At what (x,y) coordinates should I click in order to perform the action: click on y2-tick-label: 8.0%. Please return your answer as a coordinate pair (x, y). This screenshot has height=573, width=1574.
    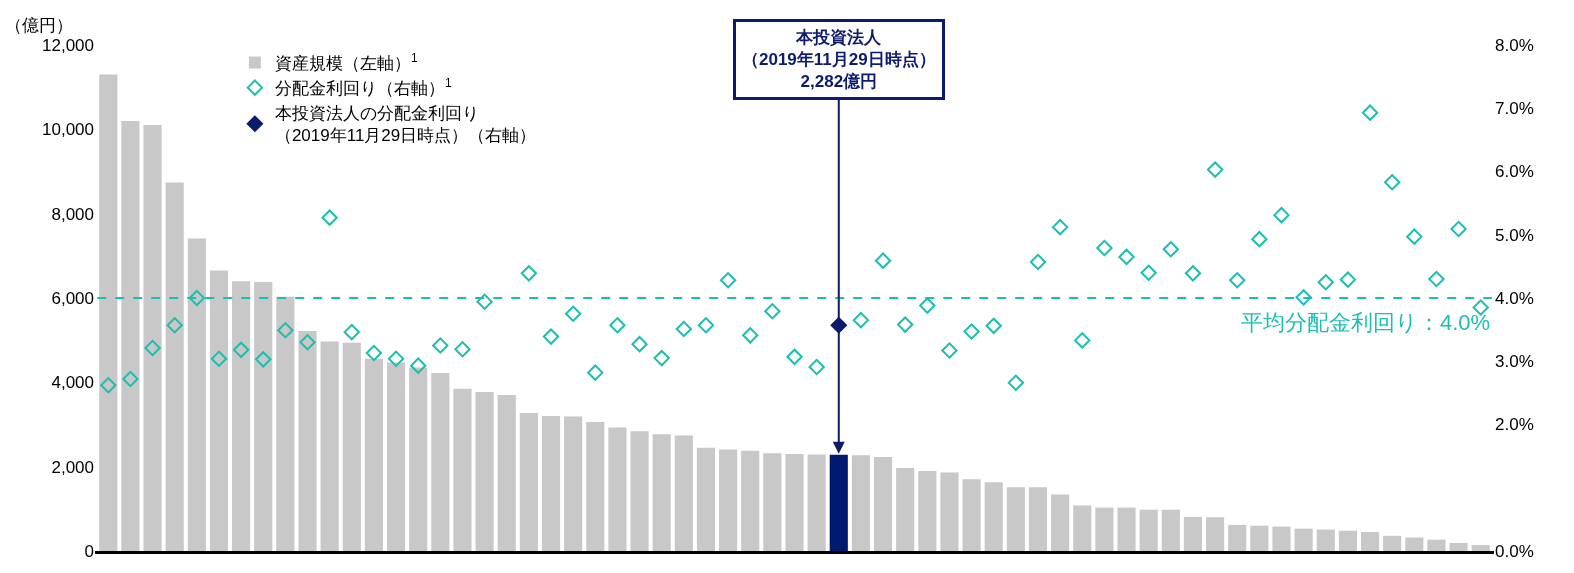
    Looking at the image, I should click on (1514, 45).